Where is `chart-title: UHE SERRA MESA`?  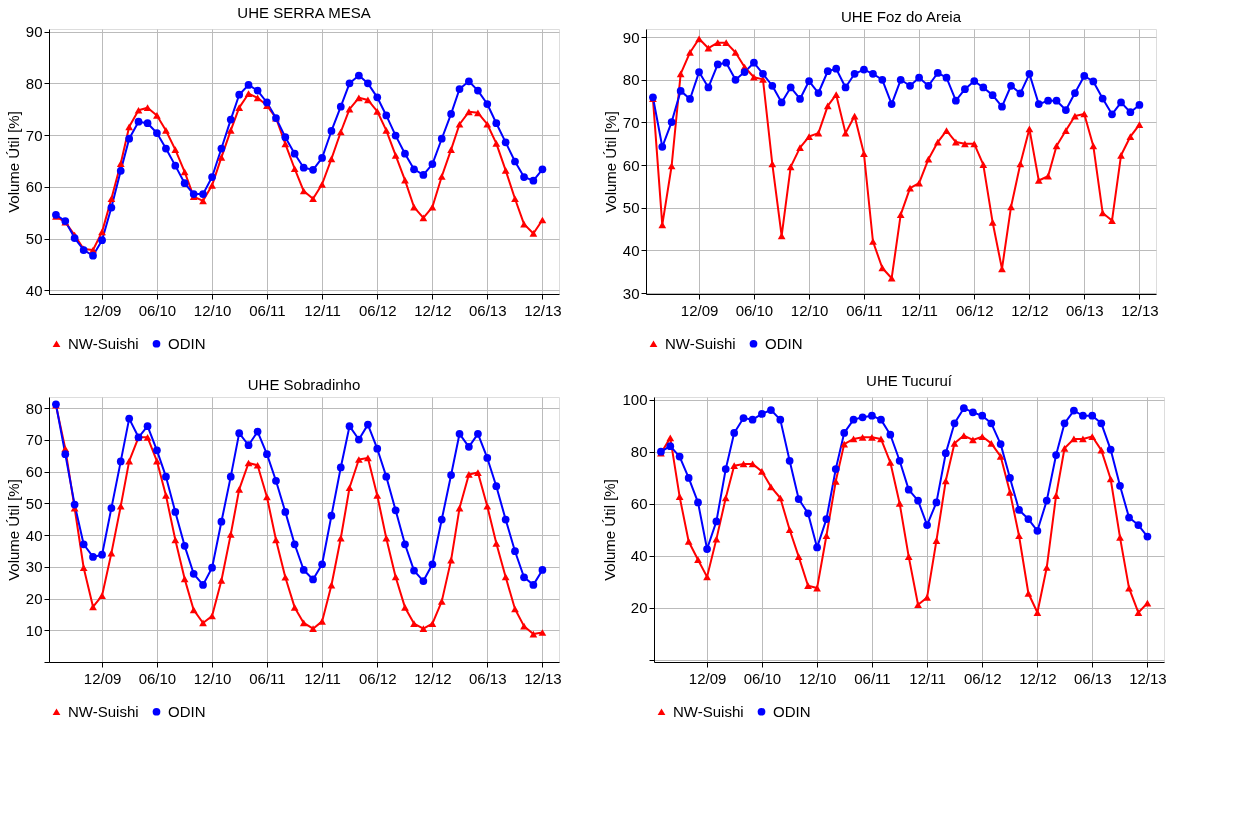 chart-title: UHE SERRA MESA is located at coordinates (304, 12).